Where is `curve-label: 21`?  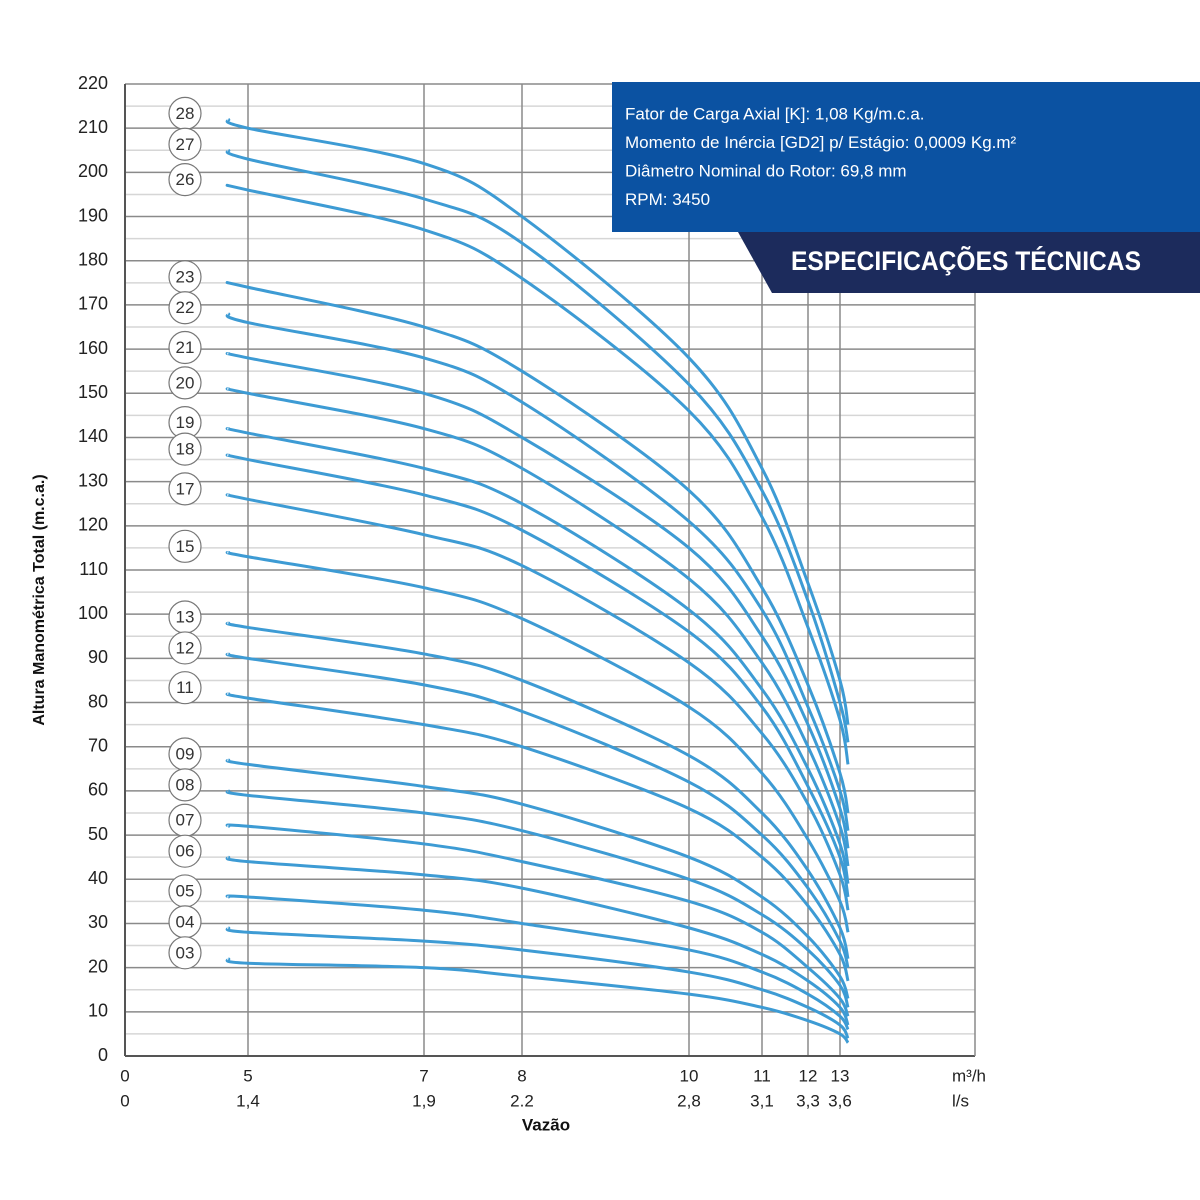 curve-label: 21 is located at coordinates (185, 347).